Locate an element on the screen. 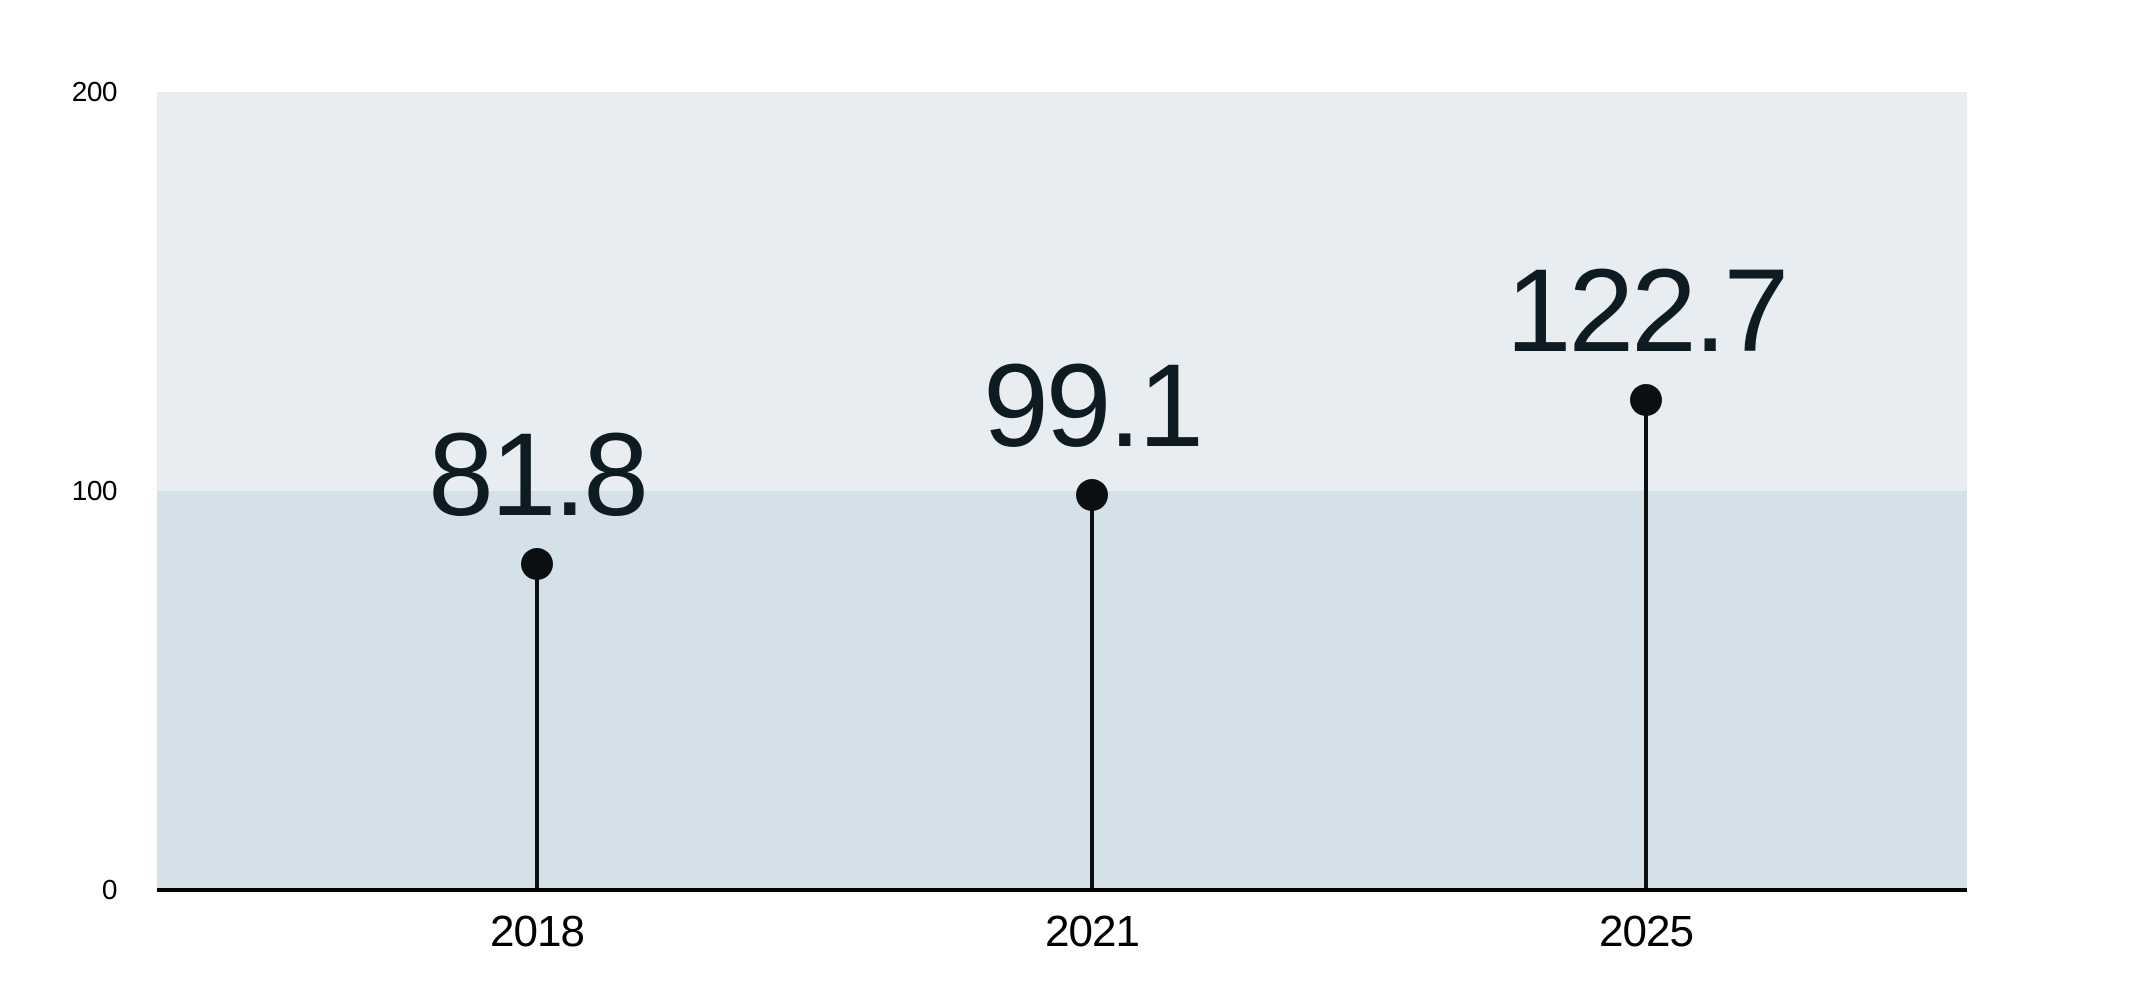  data-point-marker-2025 is located at coordinates (1646, 400).